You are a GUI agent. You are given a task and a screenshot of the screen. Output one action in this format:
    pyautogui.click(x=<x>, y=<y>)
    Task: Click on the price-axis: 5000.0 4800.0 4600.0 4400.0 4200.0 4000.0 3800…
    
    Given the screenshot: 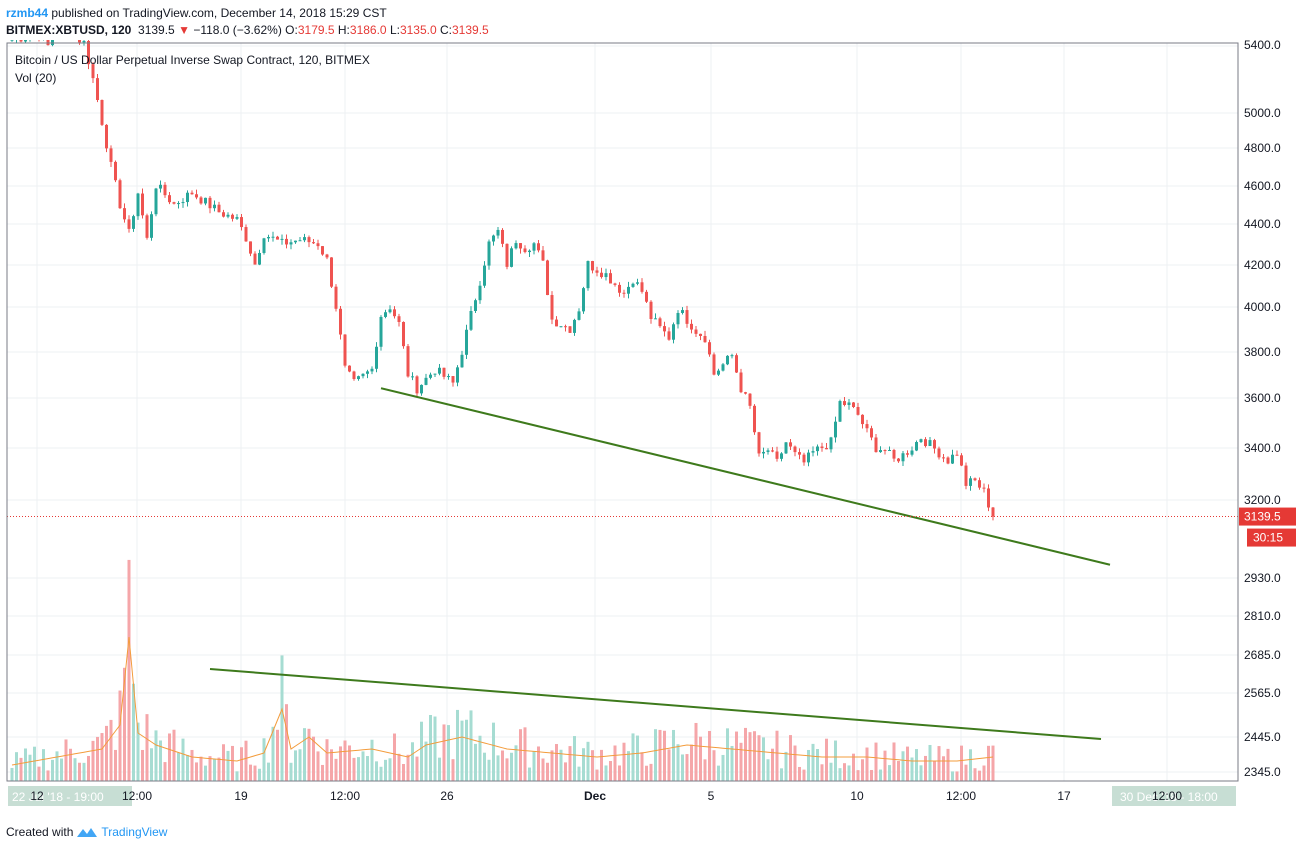 What is the action you would take?
    pyautogui.click(x=1267, y=409)
    